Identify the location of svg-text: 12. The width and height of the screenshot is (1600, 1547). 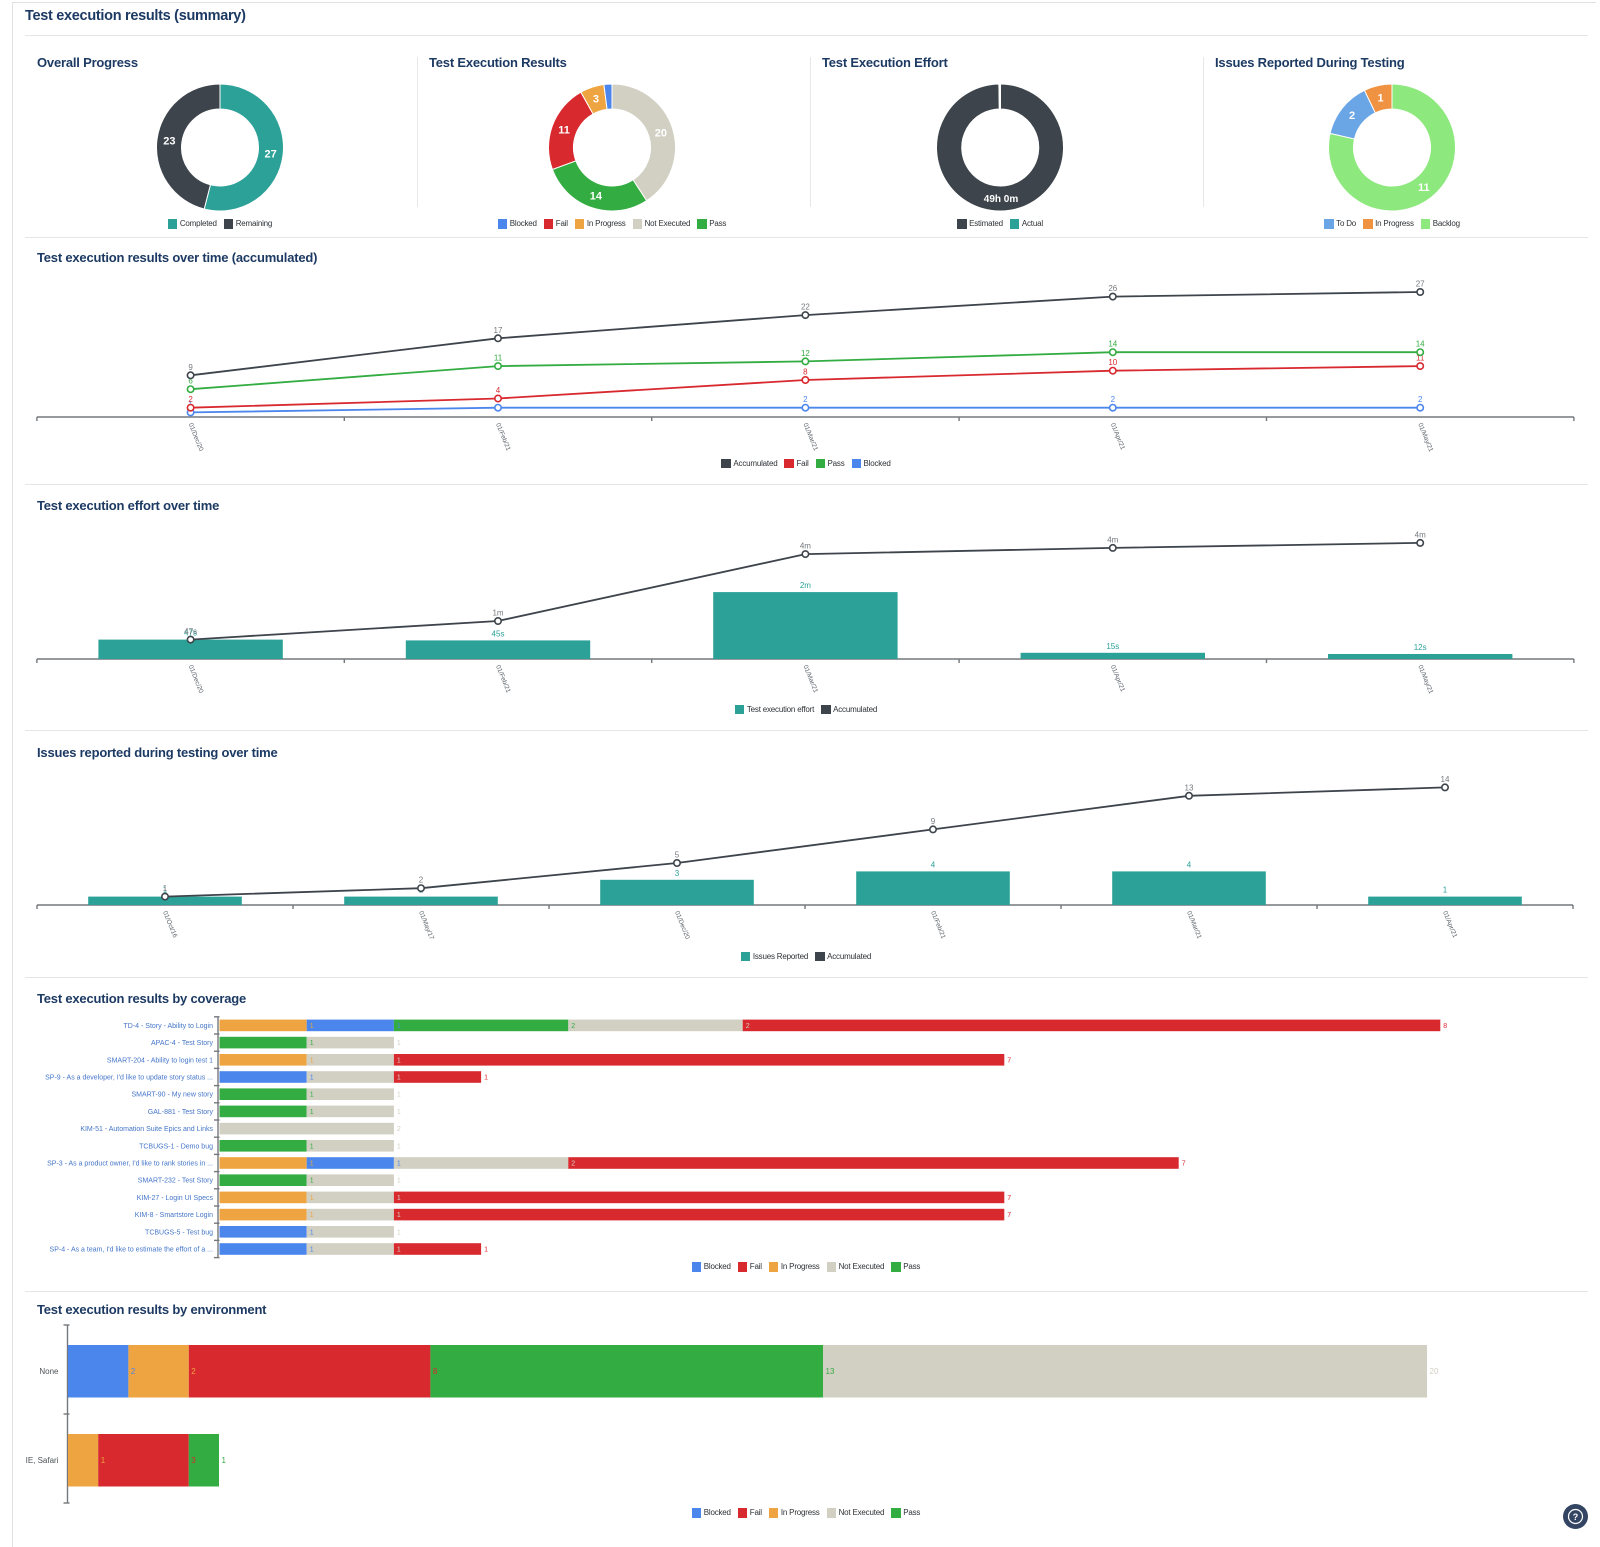
(805, 353).